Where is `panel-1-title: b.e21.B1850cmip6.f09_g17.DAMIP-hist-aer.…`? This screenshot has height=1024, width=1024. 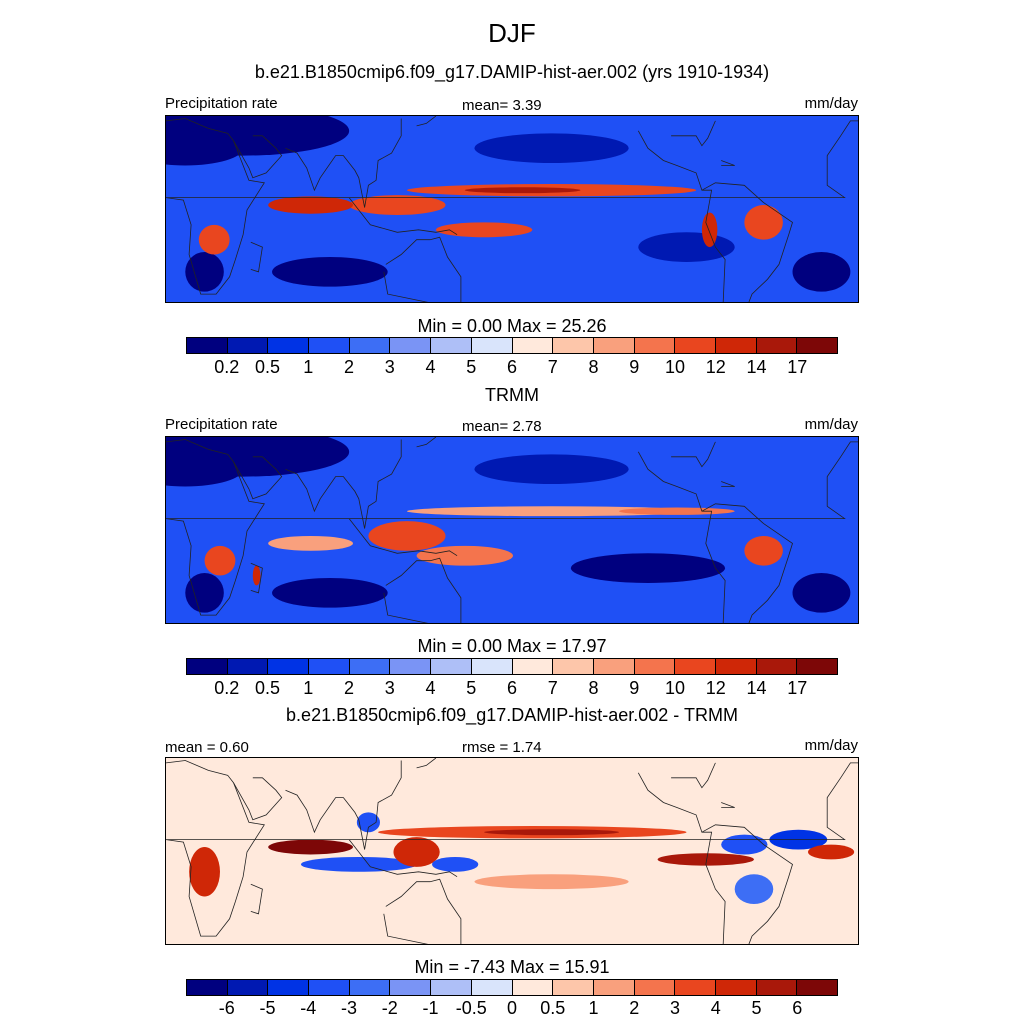 panel-1-title: b.e21.B1850cmip6.f09_g17.DAMIP-hist-aer.… is located at coordinates (512, 72).